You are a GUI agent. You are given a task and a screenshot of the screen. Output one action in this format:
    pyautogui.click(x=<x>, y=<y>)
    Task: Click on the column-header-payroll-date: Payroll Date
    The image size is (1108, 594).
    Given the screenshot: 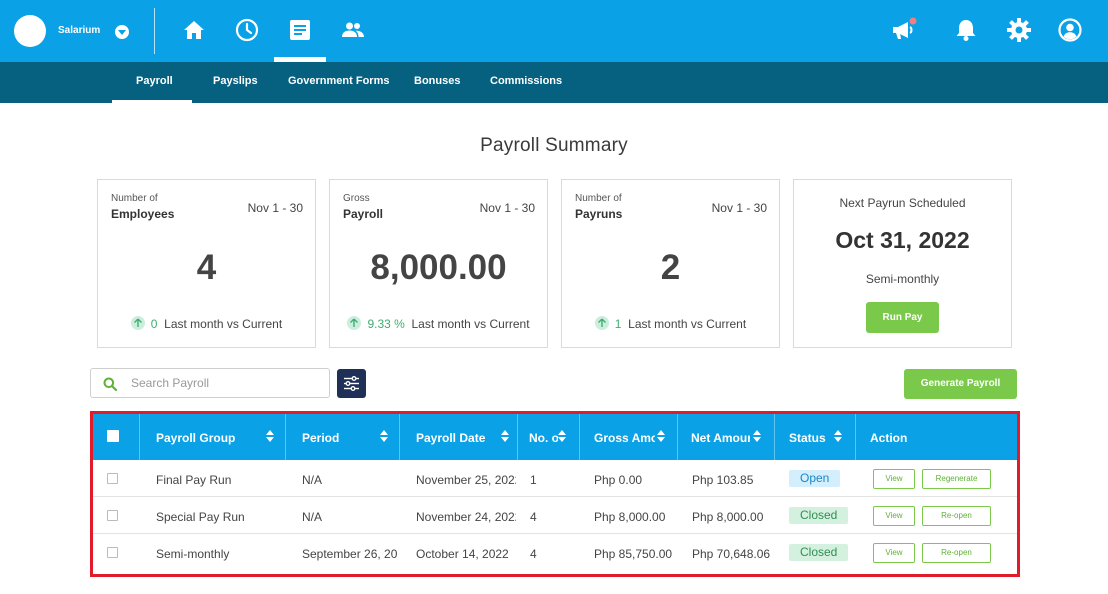 What is the action you would take?
    pyautogui.click(x=451, y=438)
    